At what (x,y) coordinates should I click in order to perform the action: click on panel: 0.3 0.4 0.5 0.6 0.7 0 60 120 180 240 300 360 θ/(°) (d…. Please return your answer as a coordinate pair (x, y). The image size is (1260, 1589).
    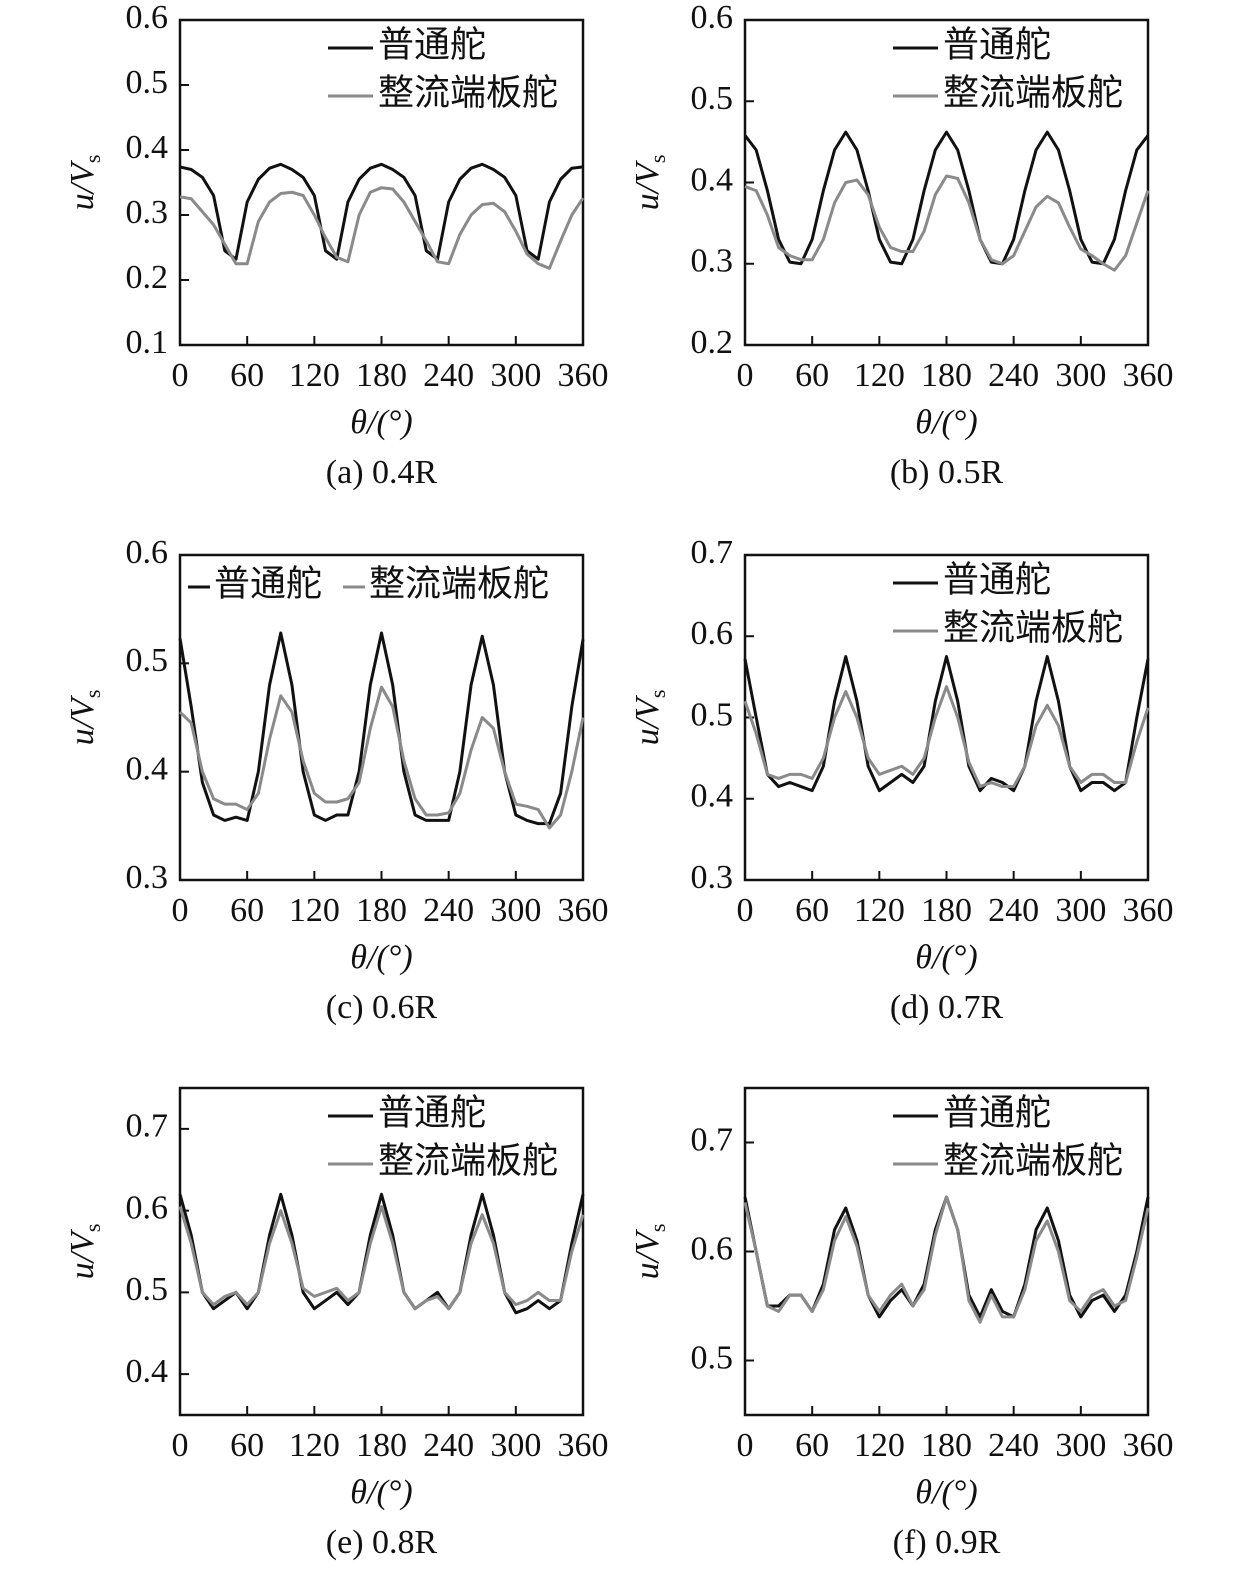
    Looking at the image, I should click on (901, 780).